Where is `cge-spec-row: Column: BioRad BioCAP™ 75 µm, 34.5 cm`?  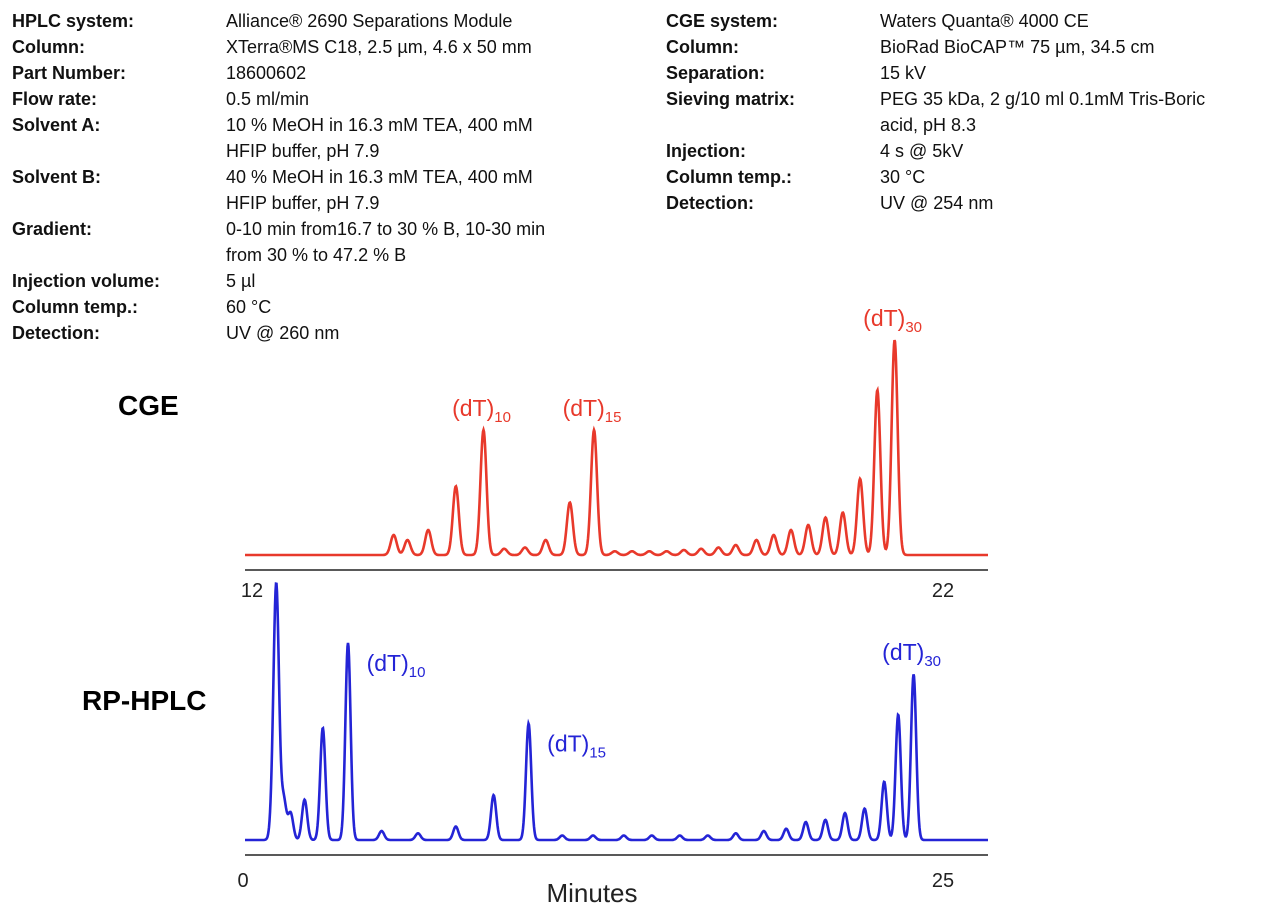 cge-spec-row: Column: BioRad BioCAP™ 75 µm, 34.5 cm is located at coordinates (966, 47).